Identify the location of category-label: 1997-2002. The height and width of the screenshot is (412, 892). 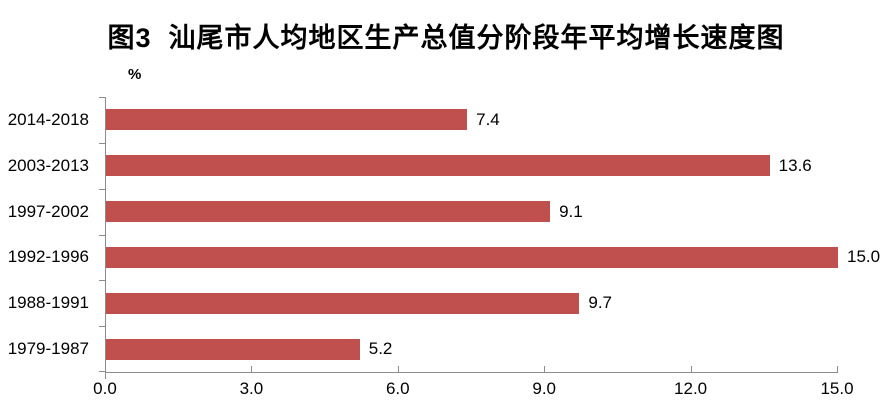
(48, 211).